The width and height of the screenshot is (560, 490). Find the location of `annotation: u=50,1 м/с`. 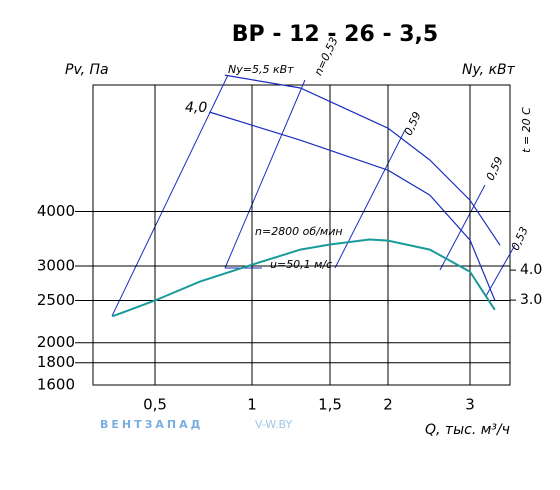

annotation: u=50,1 м/с is located at coordinates (301, 264).